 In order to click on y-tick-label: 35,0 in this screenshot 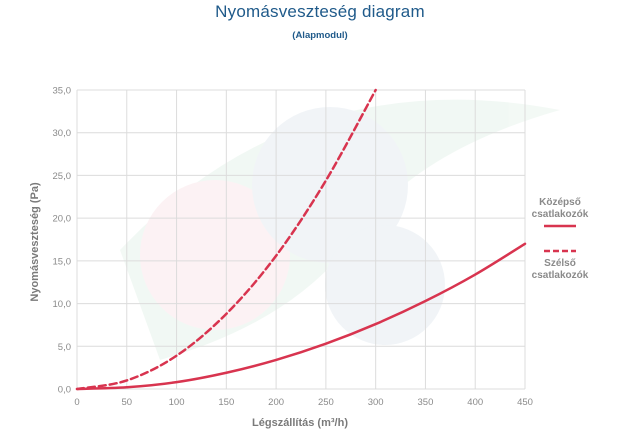, I will do `click(62, 91)`.